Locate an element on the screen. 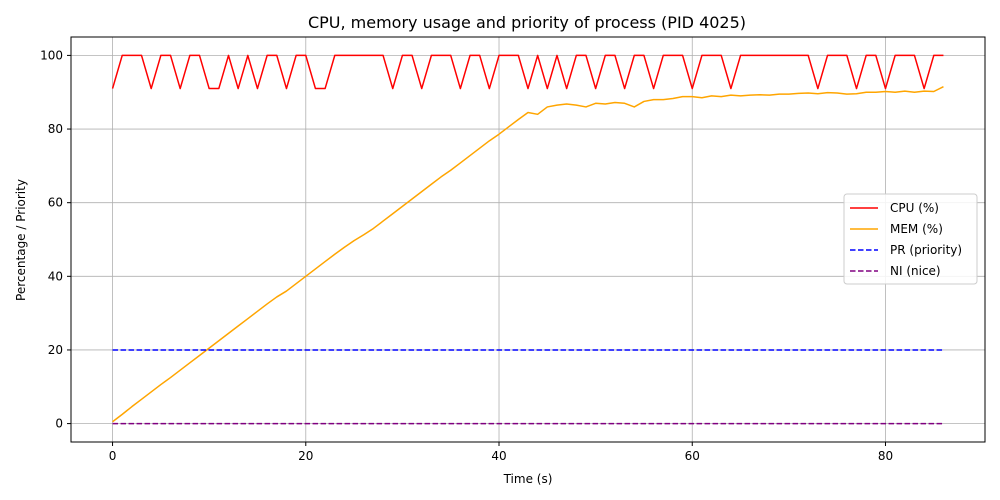  y-tick-label: 100 is located at coordinates (51, 55).